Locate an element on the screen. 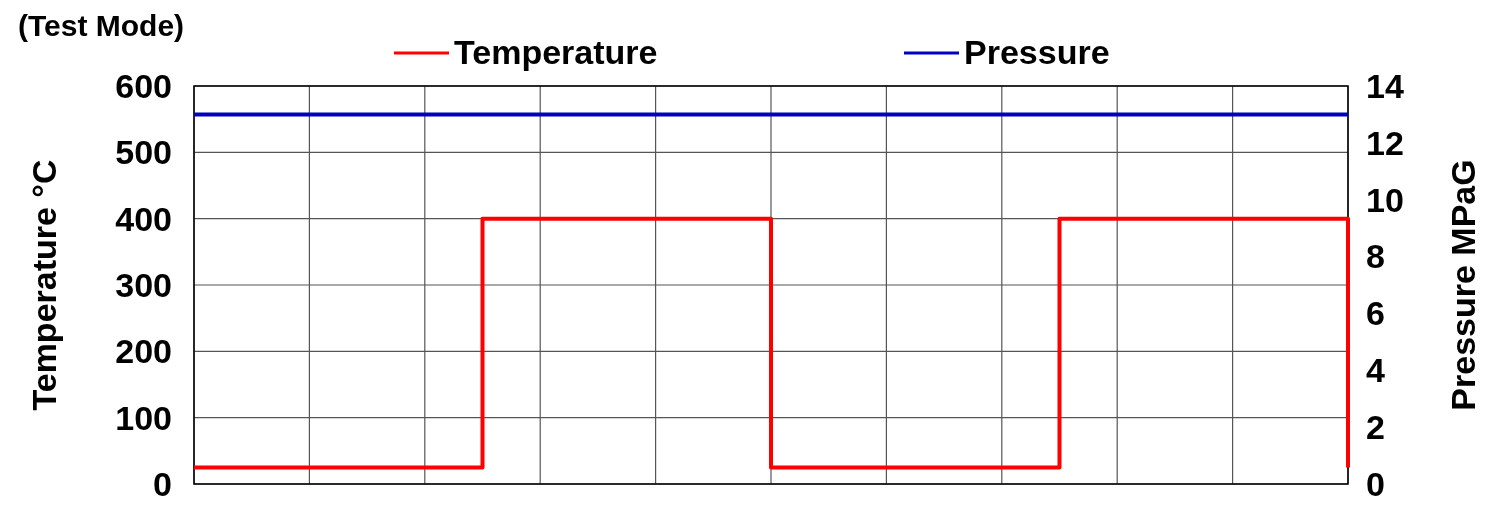 The height and width of the screenshot is (522, 1501). y-tick-label: 500 is located at coordinates (143, 152).